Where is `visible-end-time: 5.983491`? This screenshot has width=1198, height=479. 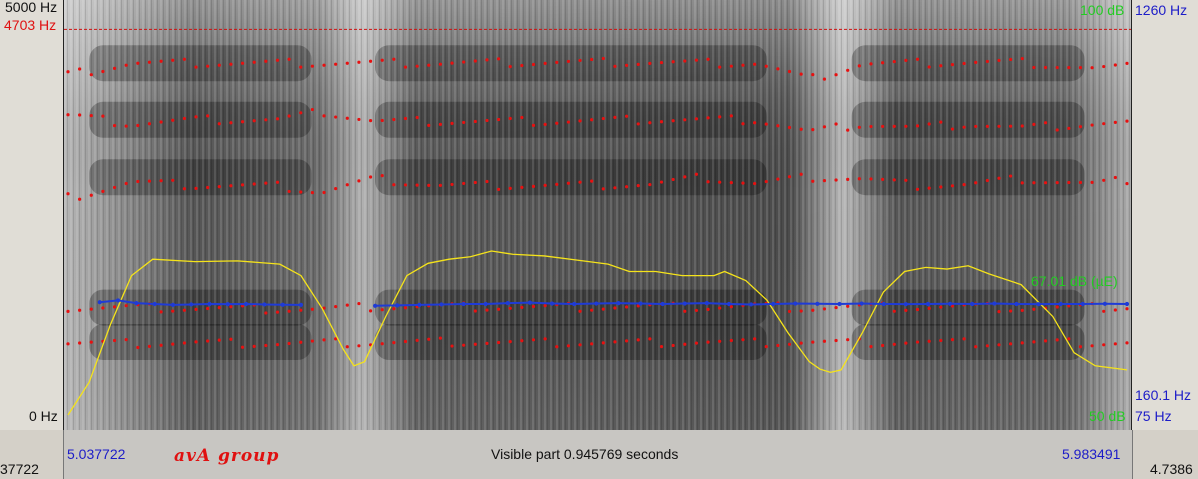 visible-end-time: 5.983491 is located at coordinates (1091, 454).